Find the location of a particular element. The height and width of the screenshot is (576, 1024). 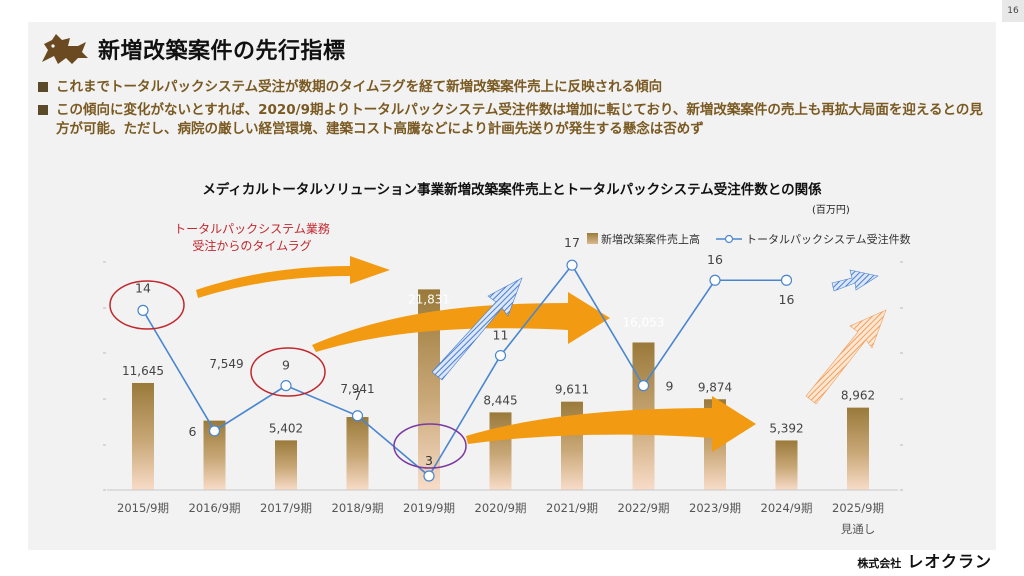

bar-value-label: 5,402 is located at coordinates (286, 428).